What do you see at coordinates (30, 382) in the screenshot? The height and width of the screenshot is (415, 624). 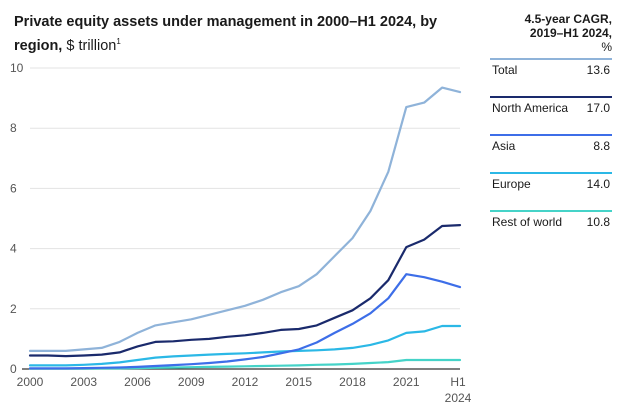 I see `x-tick-label: 2000` at bounding box center [30, 382].